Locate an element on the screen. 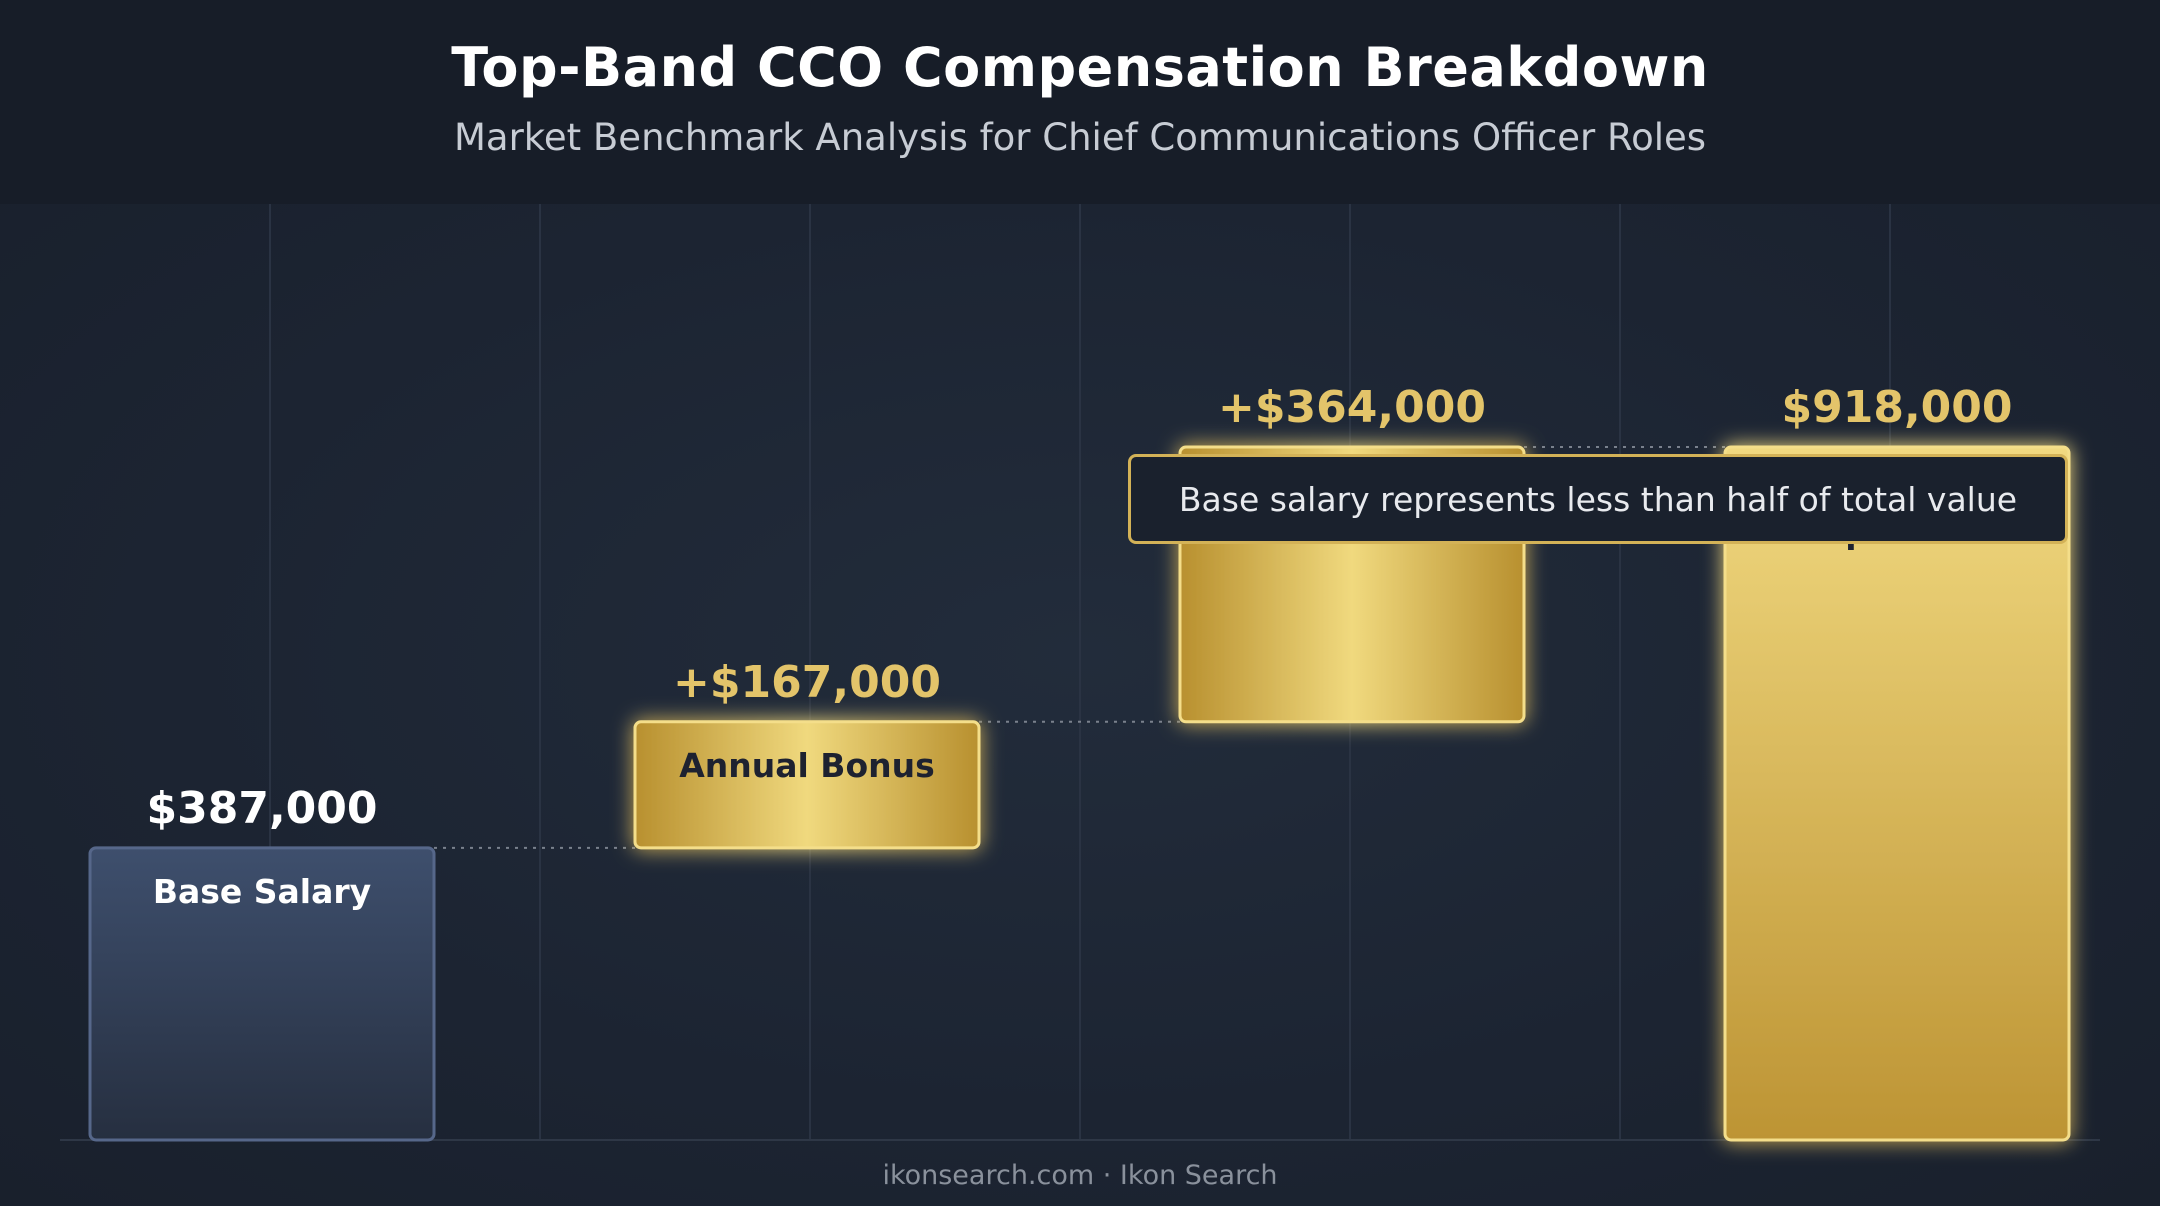  bar-annual-bonus is located at coordinates (807, 785).